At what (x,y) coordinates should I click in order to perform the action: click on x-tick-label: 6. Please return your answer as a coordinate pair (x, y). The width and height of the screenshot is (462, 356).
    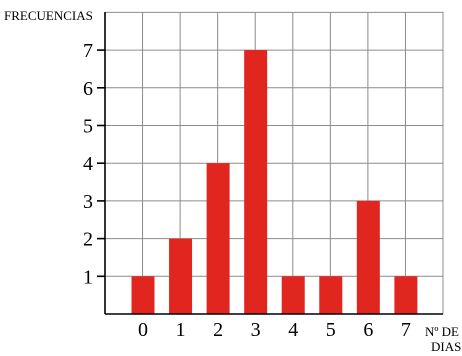
    Looking at the image, I should click on (368, 330).